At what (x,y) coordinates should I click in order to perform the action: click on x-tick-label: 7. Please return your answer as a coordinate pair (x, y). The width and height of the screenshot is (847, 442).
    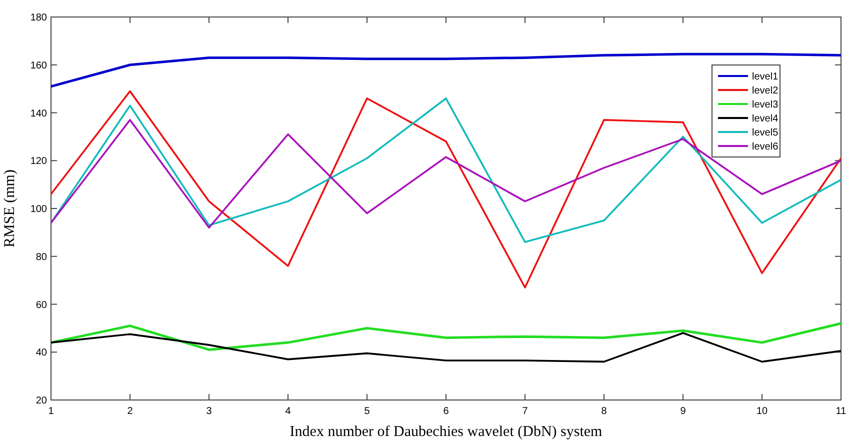
    Looking at the image, I should click on (525, 411).